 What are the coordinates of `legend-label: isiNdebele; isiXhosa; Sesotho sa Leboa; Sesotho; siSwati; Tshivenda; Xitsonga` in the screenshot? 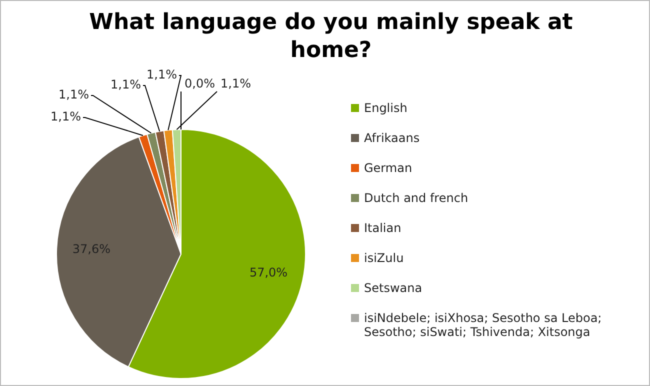 It's located at (483, 325).